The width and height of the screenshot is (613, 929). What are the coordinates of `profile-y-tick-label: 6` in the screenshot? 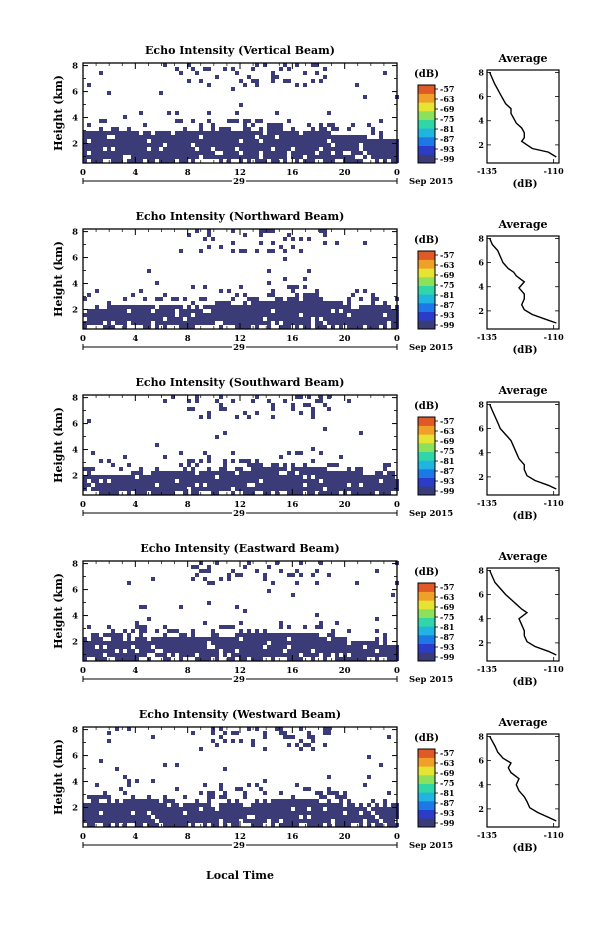 It's located at (481, 595).